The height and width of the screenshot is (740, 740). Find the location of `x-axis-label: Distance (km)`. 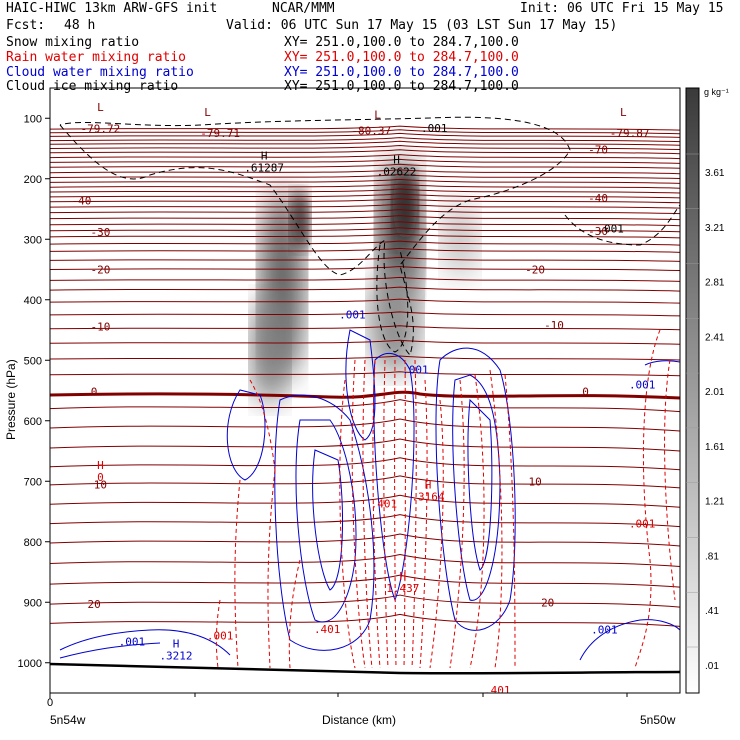

x-axis-label: Distance (km) is located at coordinates (359, 720).